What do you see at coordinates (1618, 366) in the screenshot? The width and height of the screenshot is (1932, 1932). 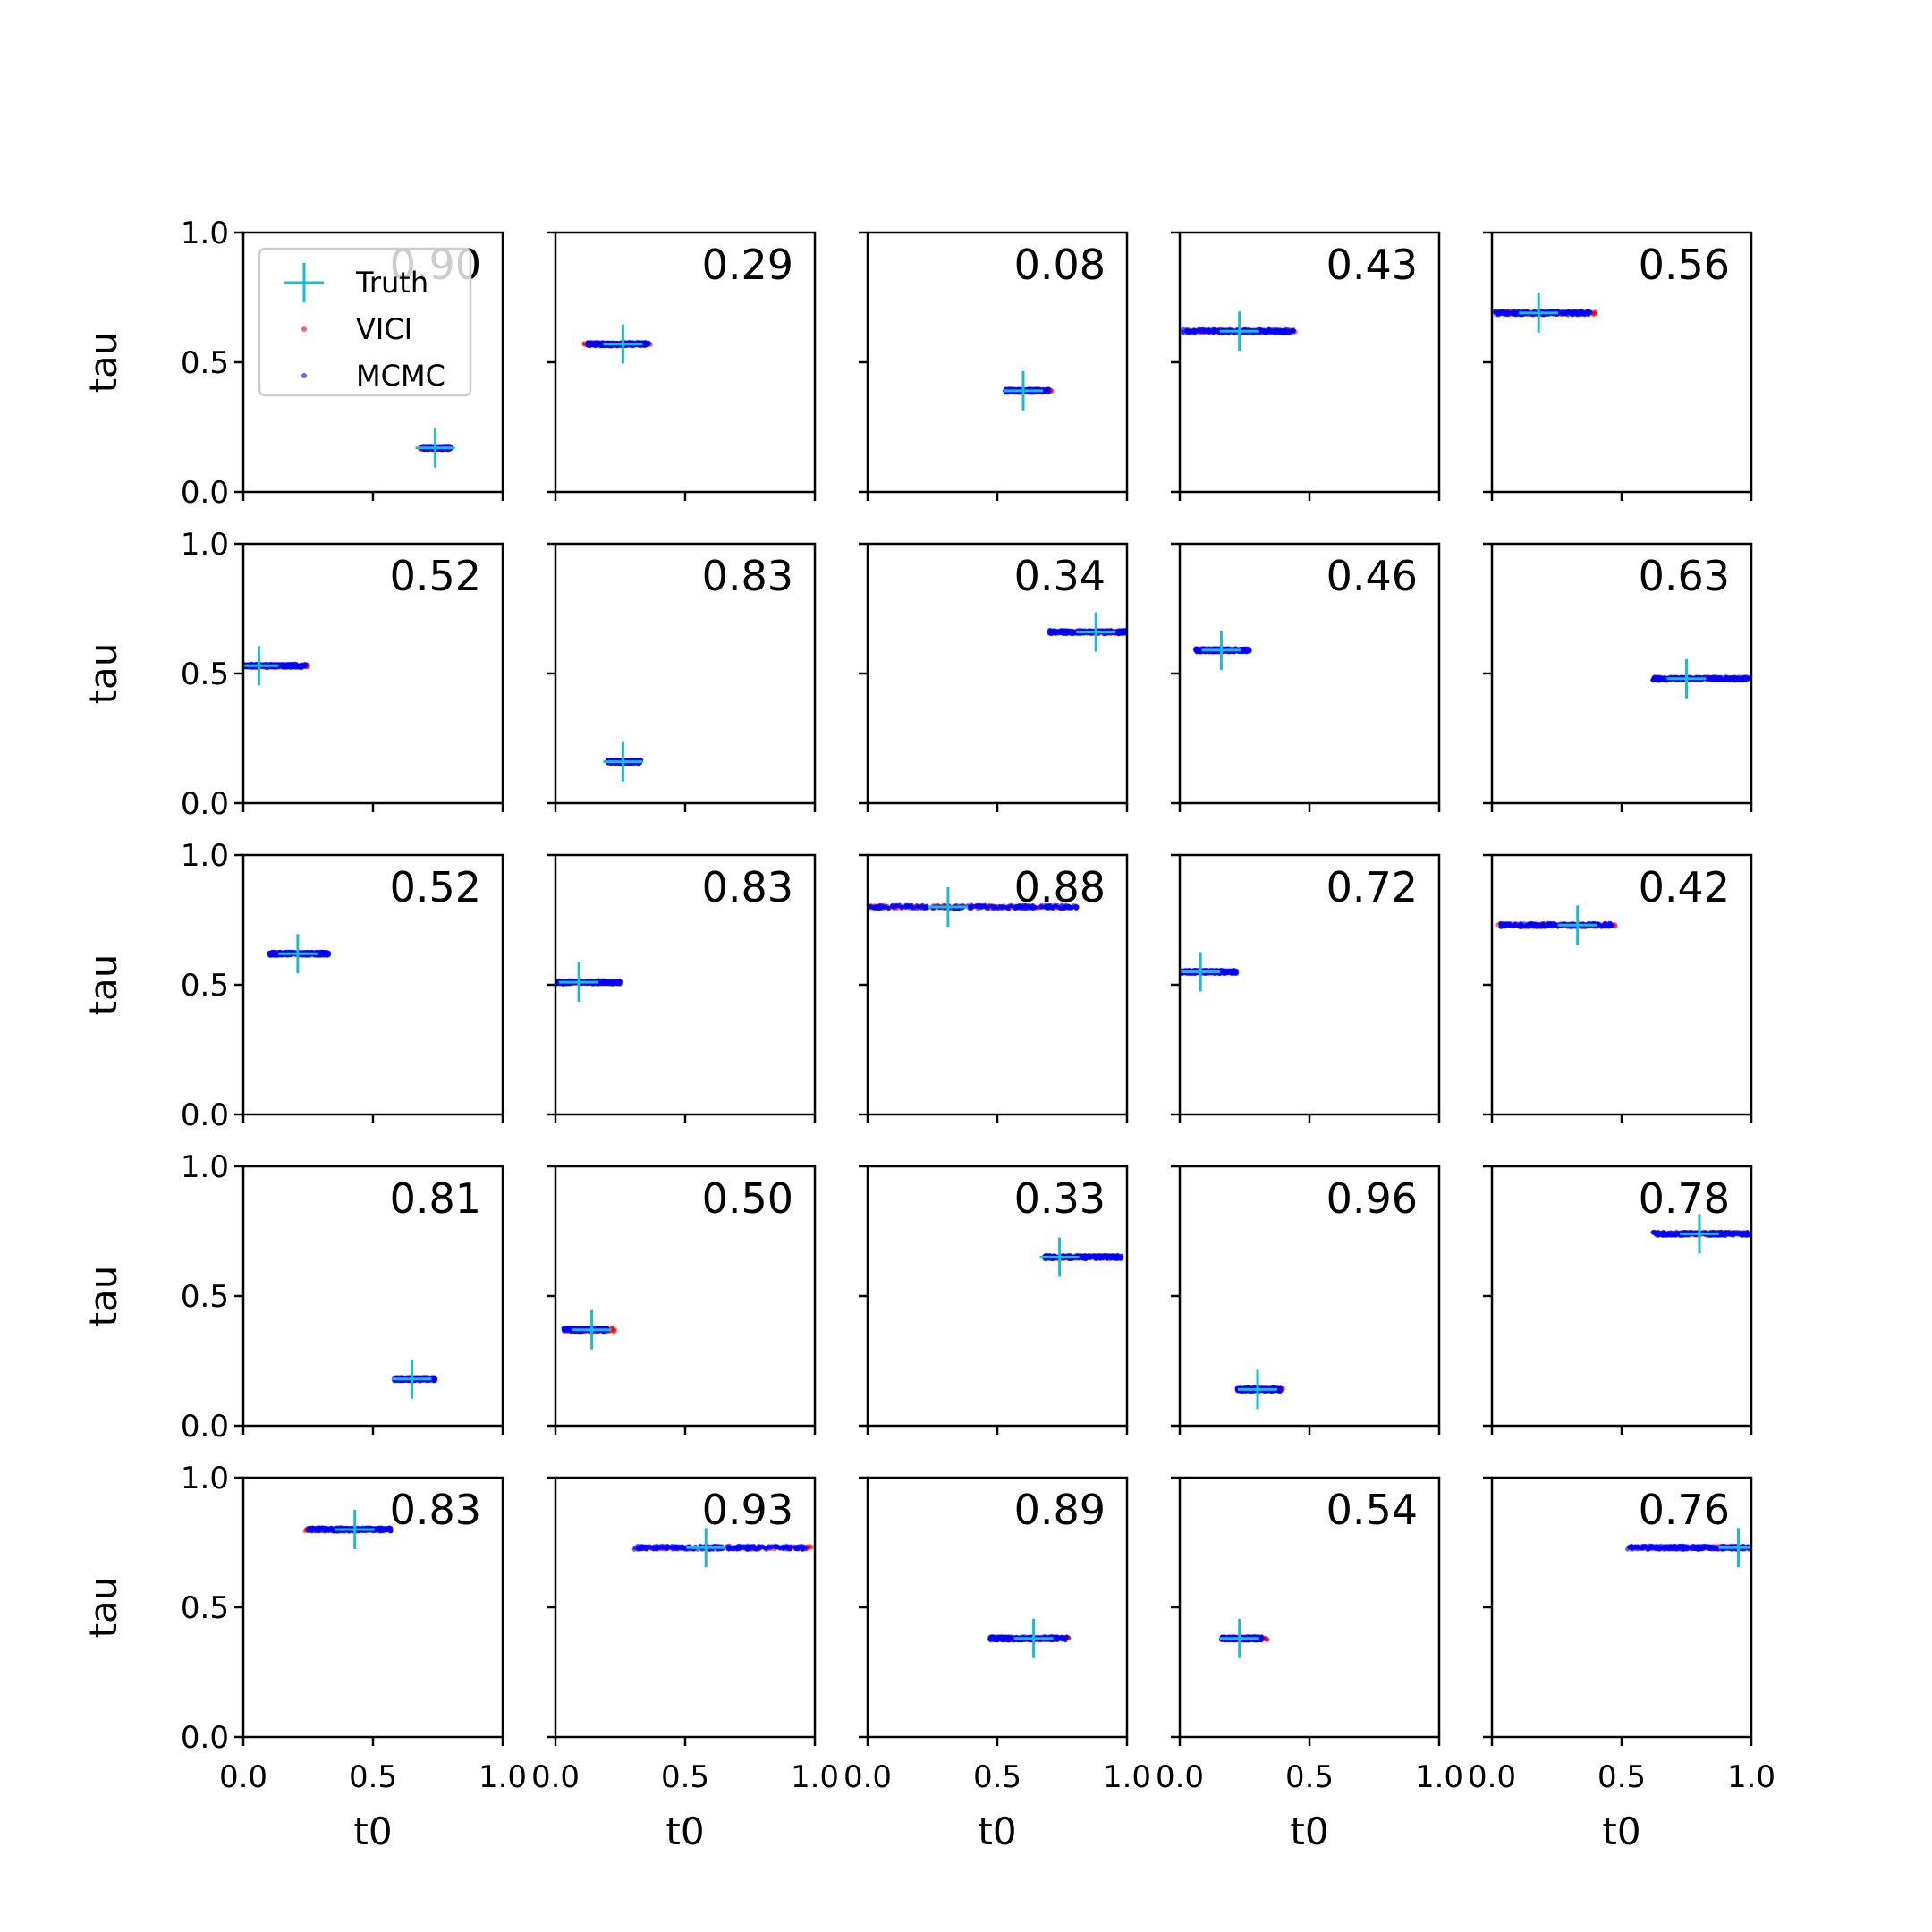 I see `panel-5: 0.56` at bounding box center [1618, 366].